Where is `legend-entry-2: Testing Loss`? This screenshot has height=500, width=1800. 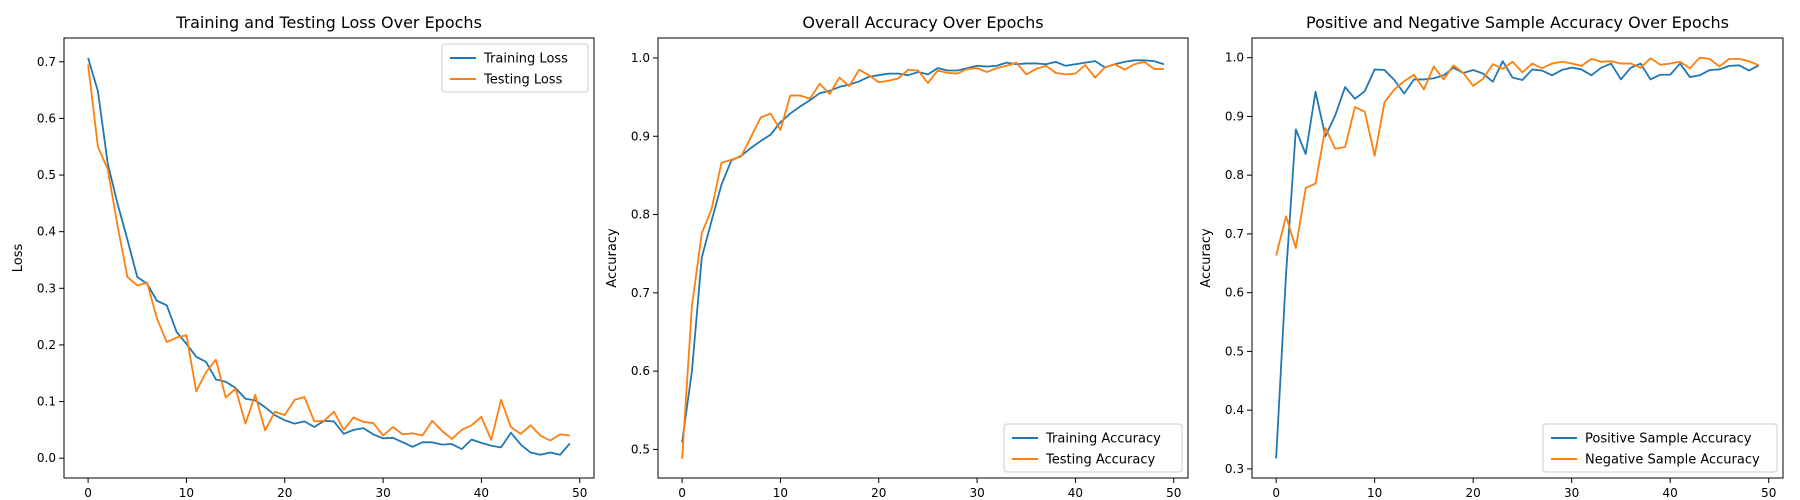 legend-entry-2: Testing Loss is located at coordinates (523, 80).